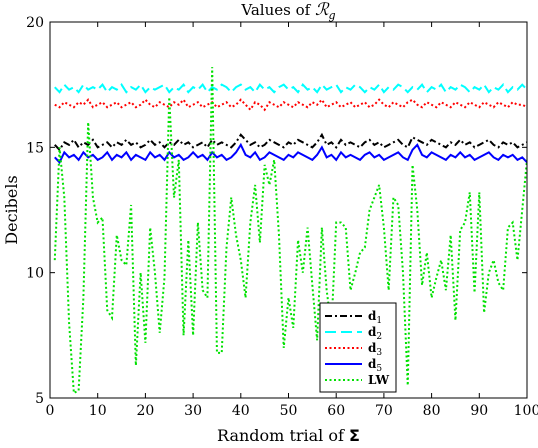 This screenshot has width=538, height=448. I want to click on x-tick-label: 30, so click(193, 411).